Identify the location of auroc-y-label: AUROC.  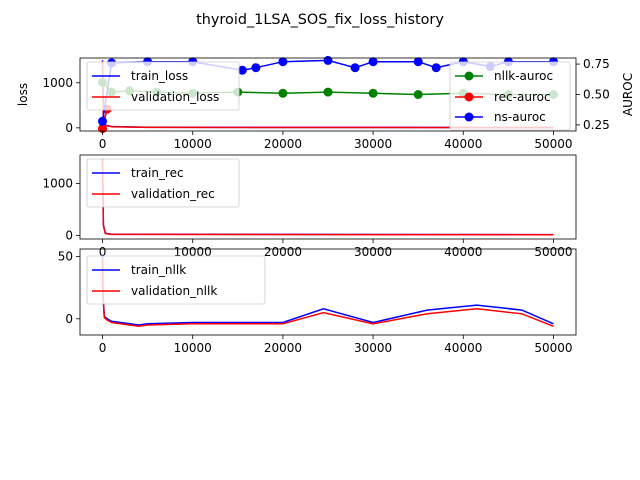
(628, 94).